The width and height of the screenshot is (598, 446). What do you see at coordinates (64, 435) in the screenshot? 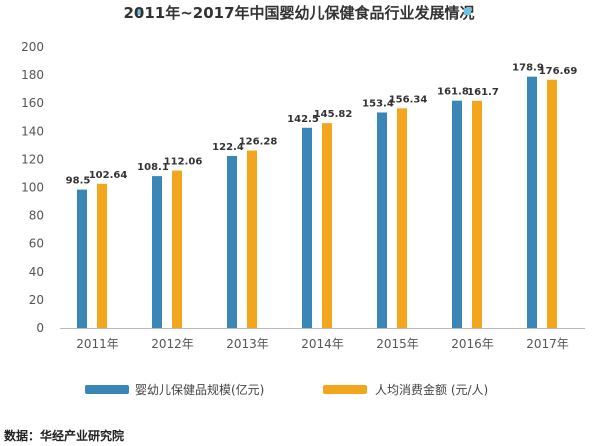
I see `source-note: 数据：华经产业研究院` at bounding box center [64, 435].